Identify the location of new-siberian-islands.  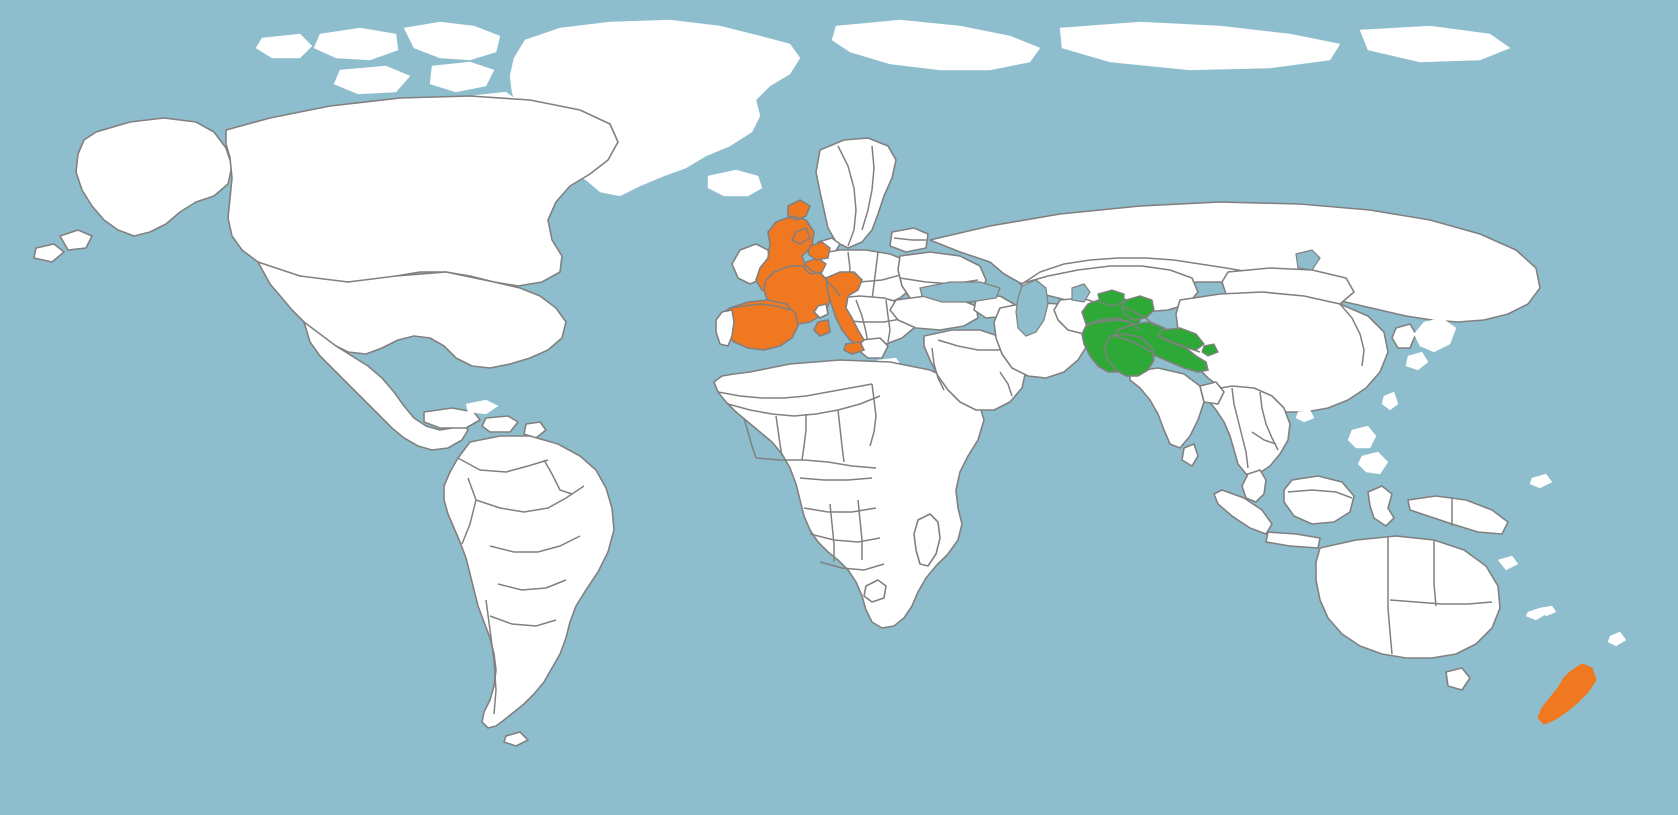
(1435, 44).